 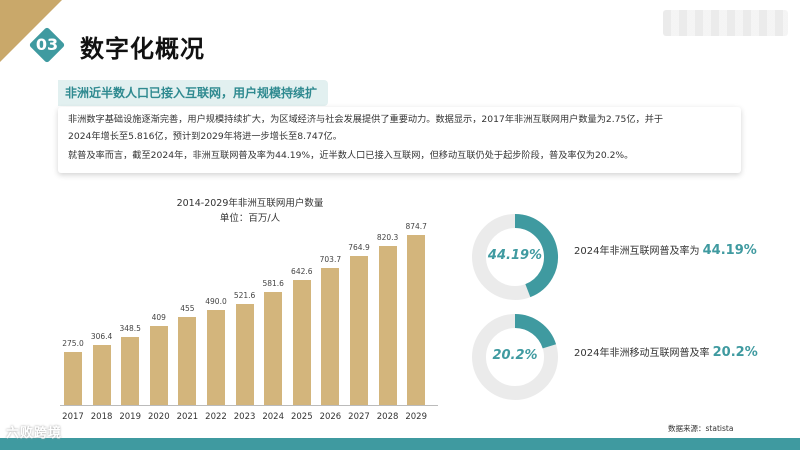 I want to click on paragraph-line-2: 2024年增长至5.816亿，预计到2029年将进一步增长至8.747亿。, so click(x=205, y=136).